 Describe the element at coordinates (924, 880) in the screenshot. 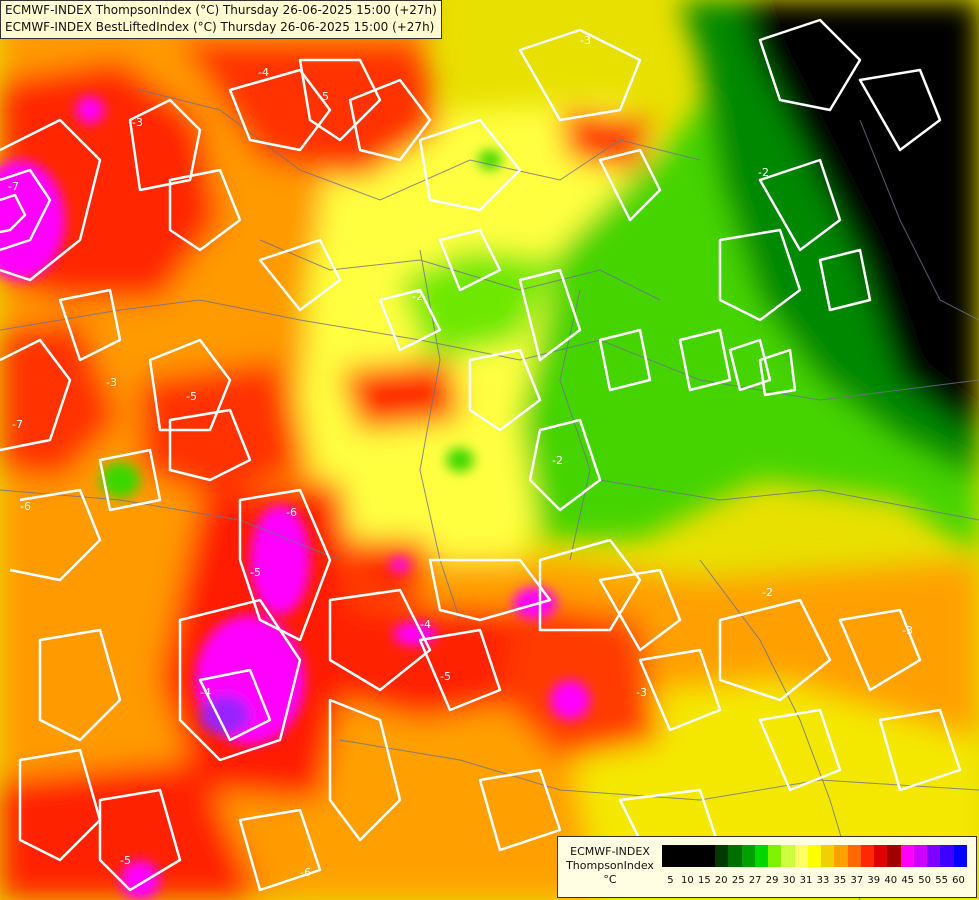

I see `legend-tick: 50` at that location.